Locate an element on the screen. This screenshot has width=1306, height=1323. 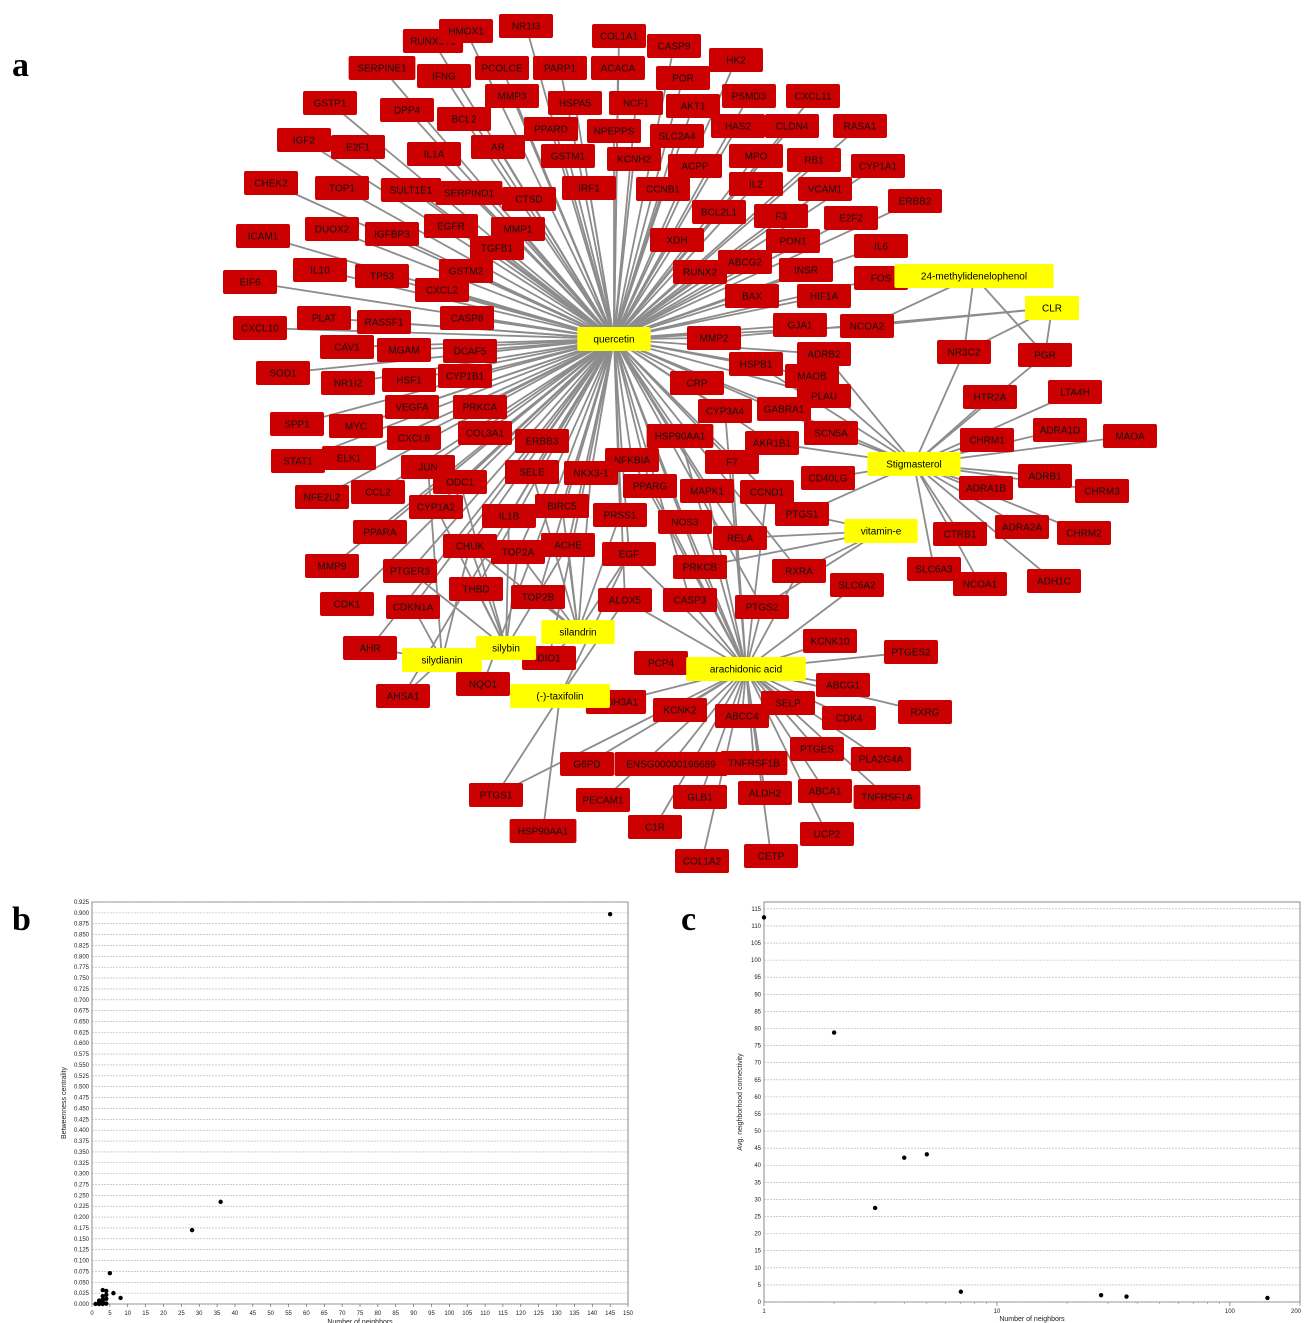
target-node-irf1-label: IRF1 is located at coordinates (589, 189).